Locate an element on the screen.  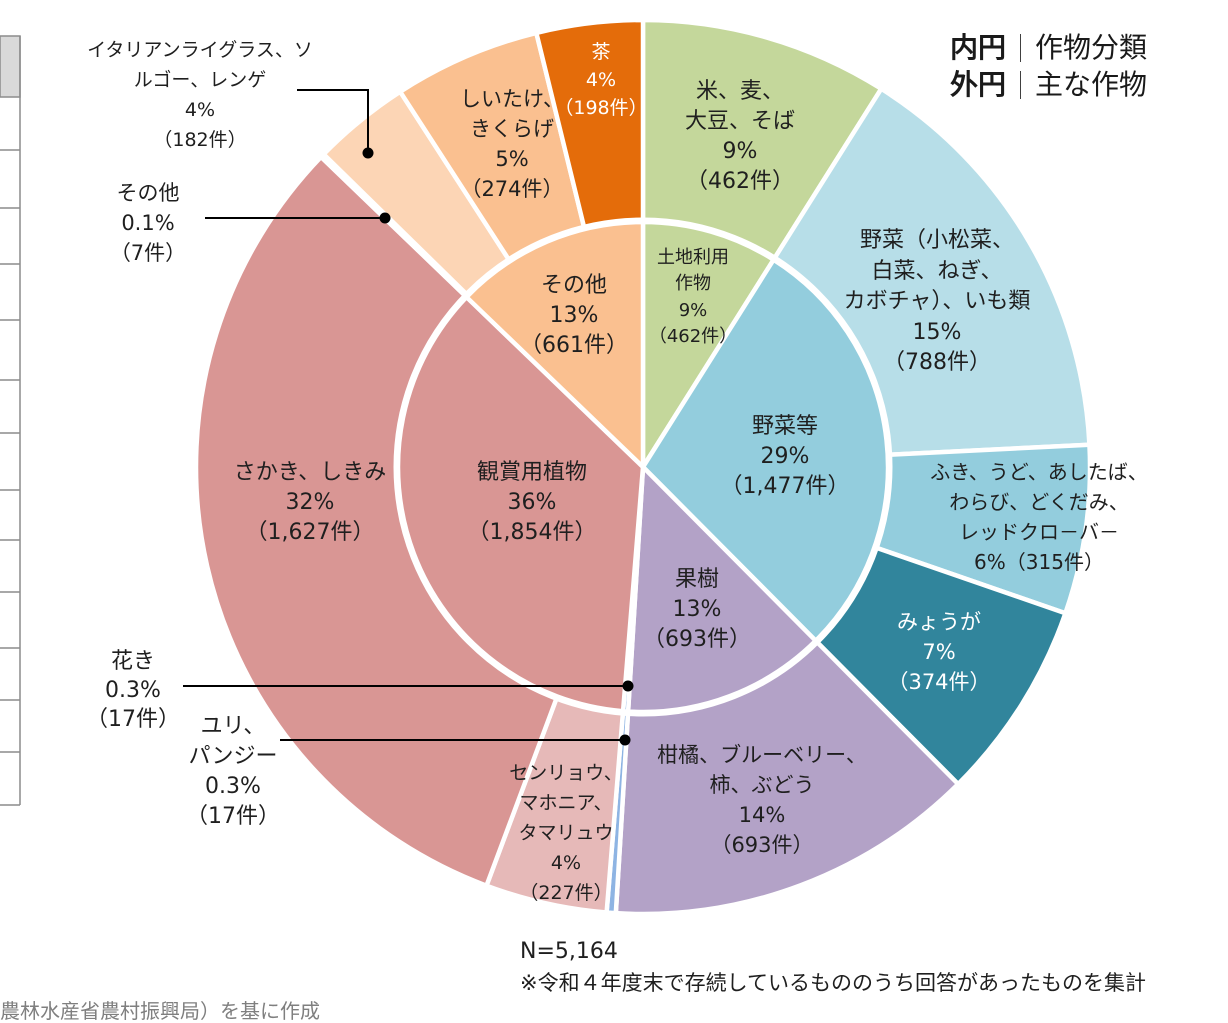
slice-name: ユリ、 パンジー is located at coordinates (233, 741).